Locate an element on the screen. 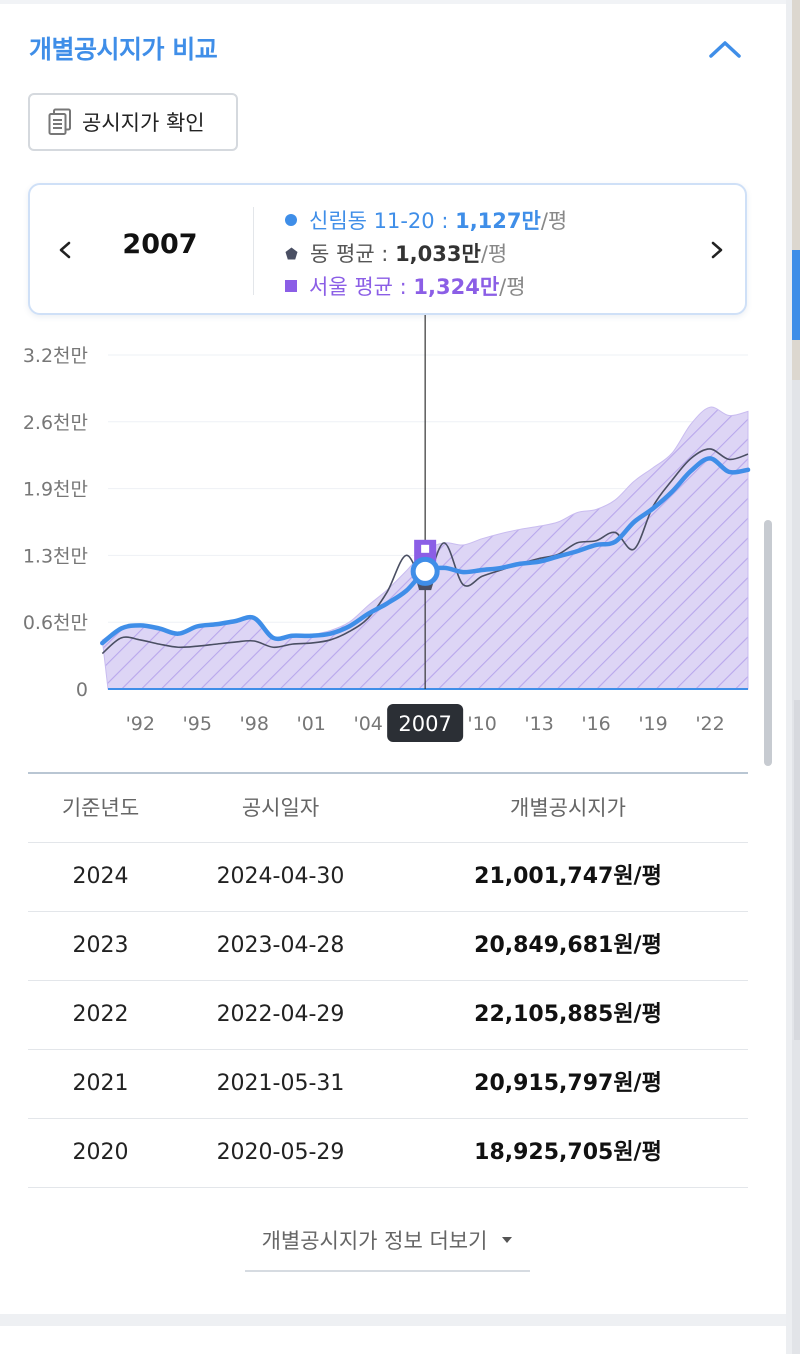 The image size is (800, 1354). chevron-up-icon is located at coordinates (725, 49).